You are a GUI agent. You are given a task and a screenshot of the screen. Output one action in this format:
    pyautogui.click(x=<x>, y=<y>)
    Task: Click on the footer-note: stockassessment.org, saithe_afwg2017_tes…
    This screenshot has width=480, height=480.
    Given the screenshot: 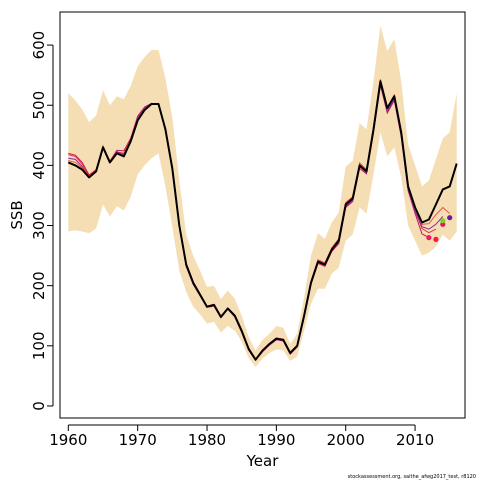 What is the action you would take?
    pyautogui.click(x=412, y=477)
    